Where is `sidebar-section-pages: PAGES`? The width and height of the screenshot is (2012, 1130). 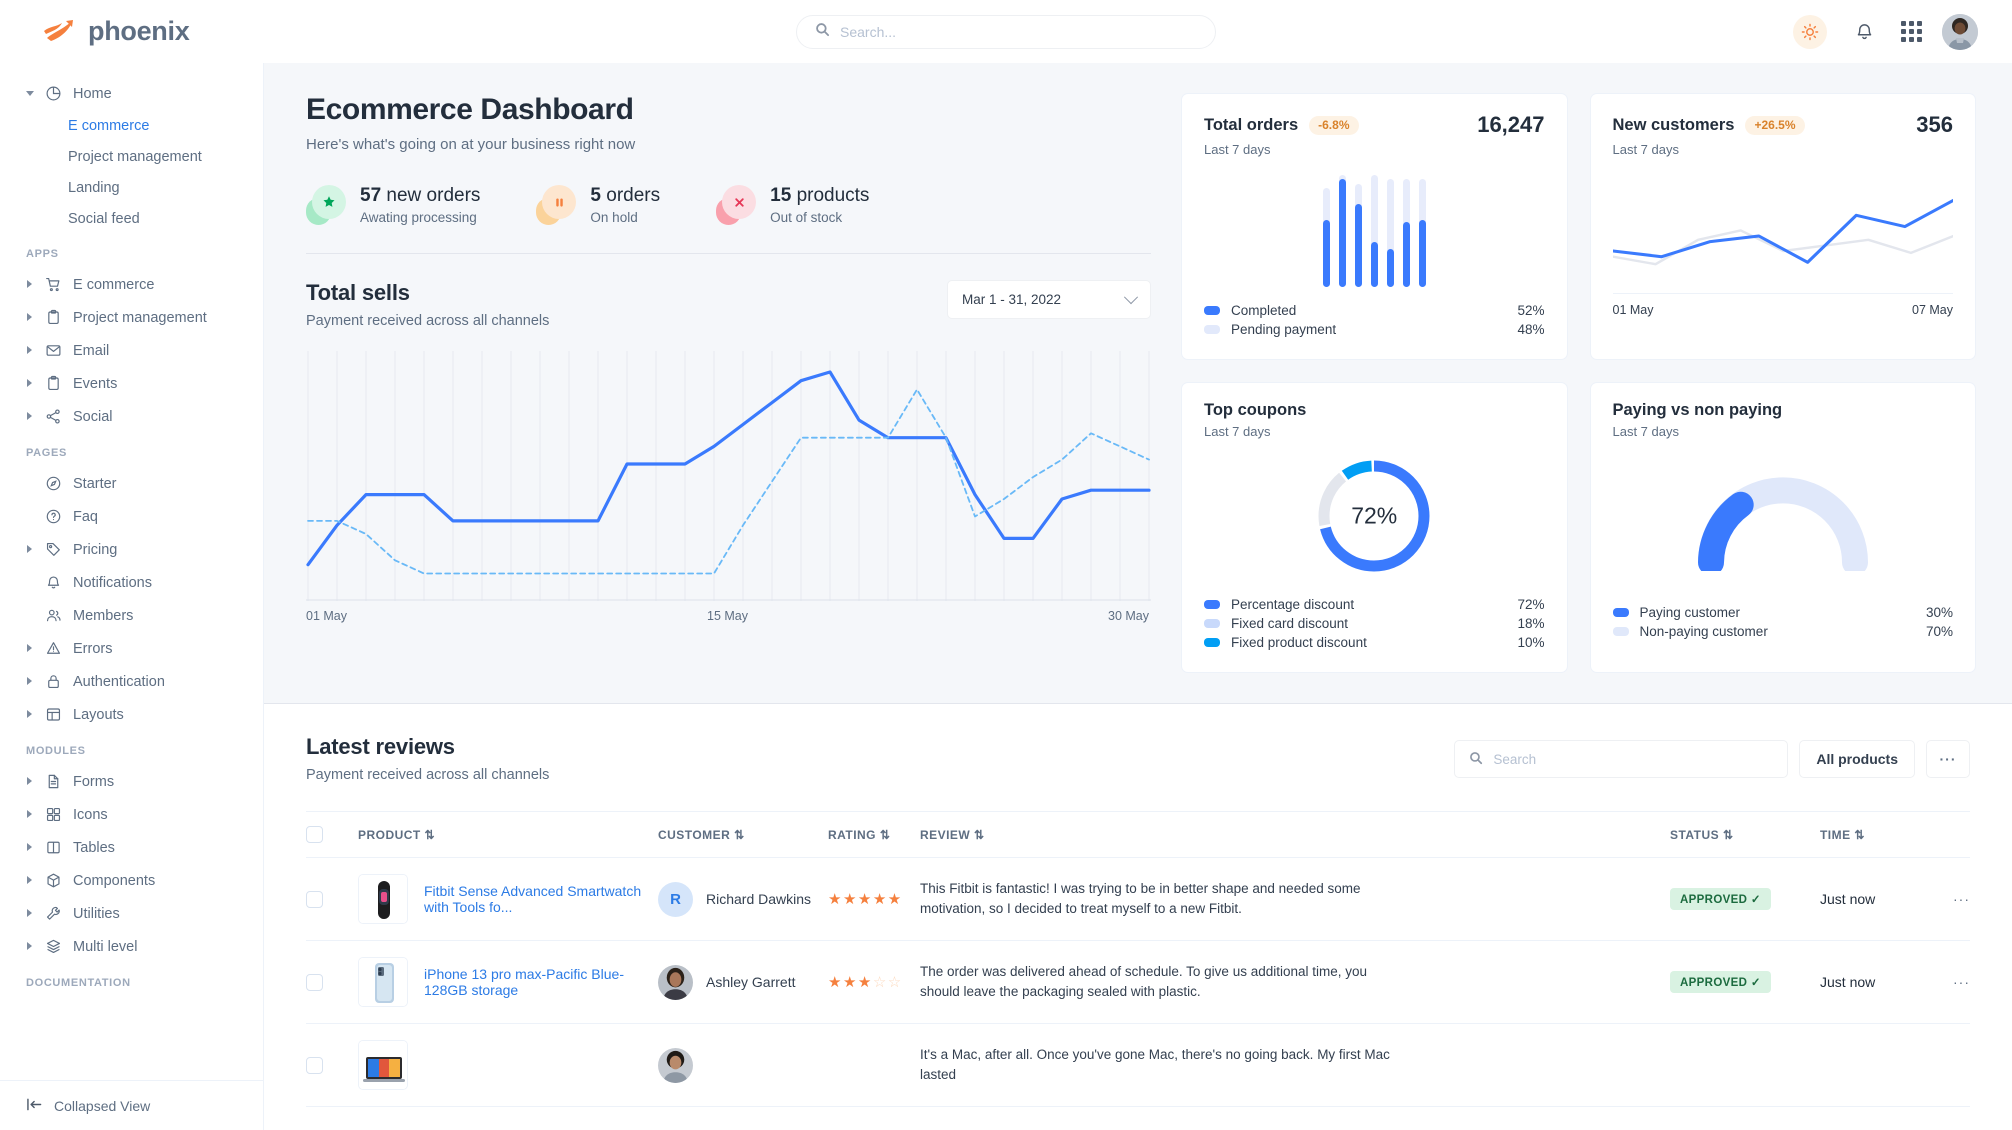 sidebar-section-pages: PAGES is located at coordinates (46, 453).